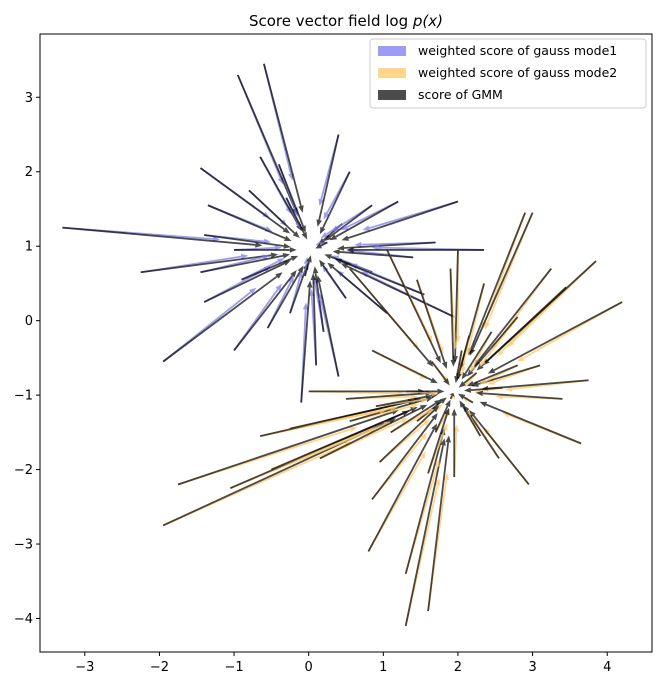 This screenshot has height=684, width=661. What do you see at coordinates (29, 321) in the screenshot?
I see `y-tick-label: 0` at bounding box center [29, 321].